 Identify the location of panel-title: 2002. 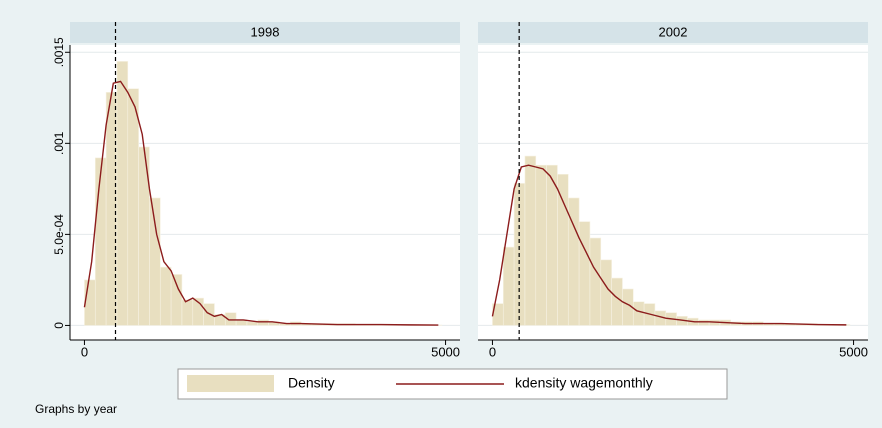
(673, 31).